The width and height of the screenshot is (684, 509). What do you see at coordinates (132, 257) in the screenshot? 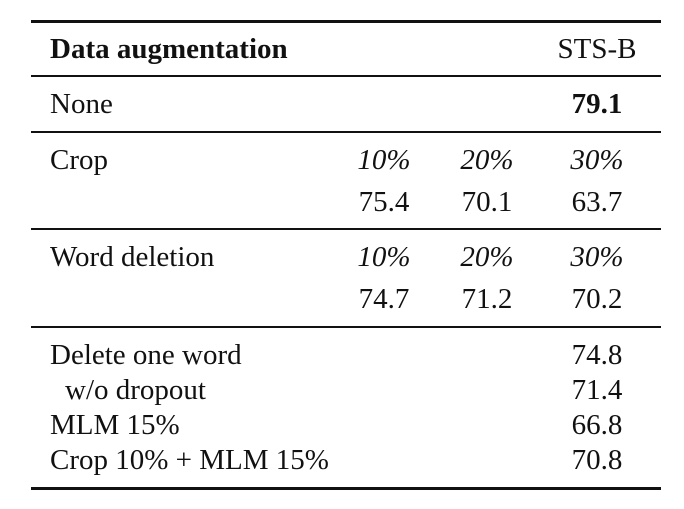
I see `word-deletion-label: Word deletion` at bounding box center [132, 257].